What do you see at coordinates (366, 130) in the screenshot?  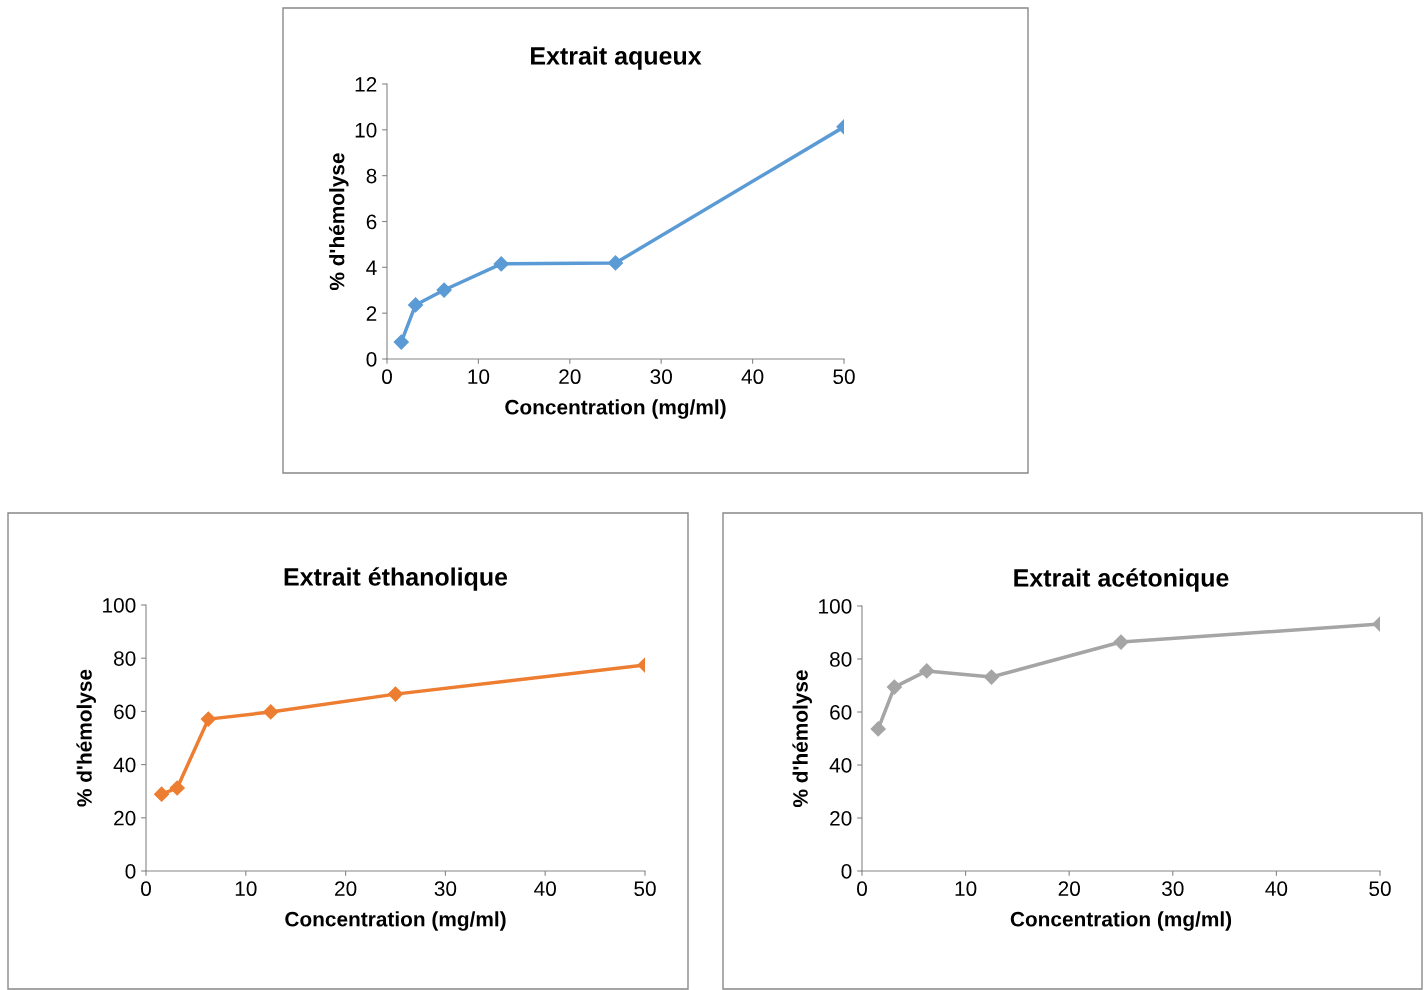 I see `y-tick-label: 10` at bounding box center [366, 130].